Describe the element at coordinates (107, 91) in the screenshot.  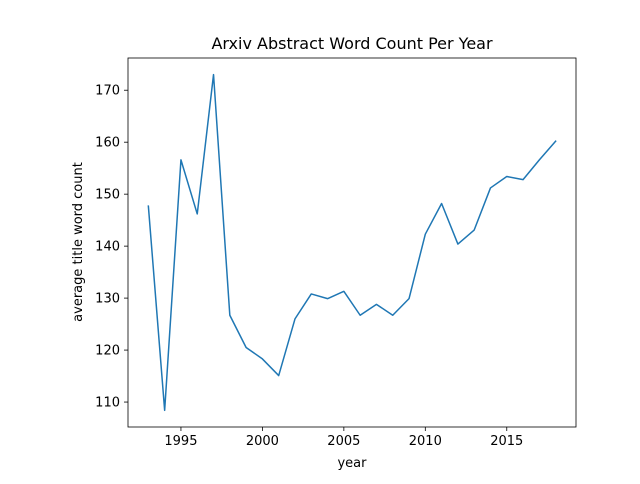
I see `y-tick-label-170: 170` at that location.